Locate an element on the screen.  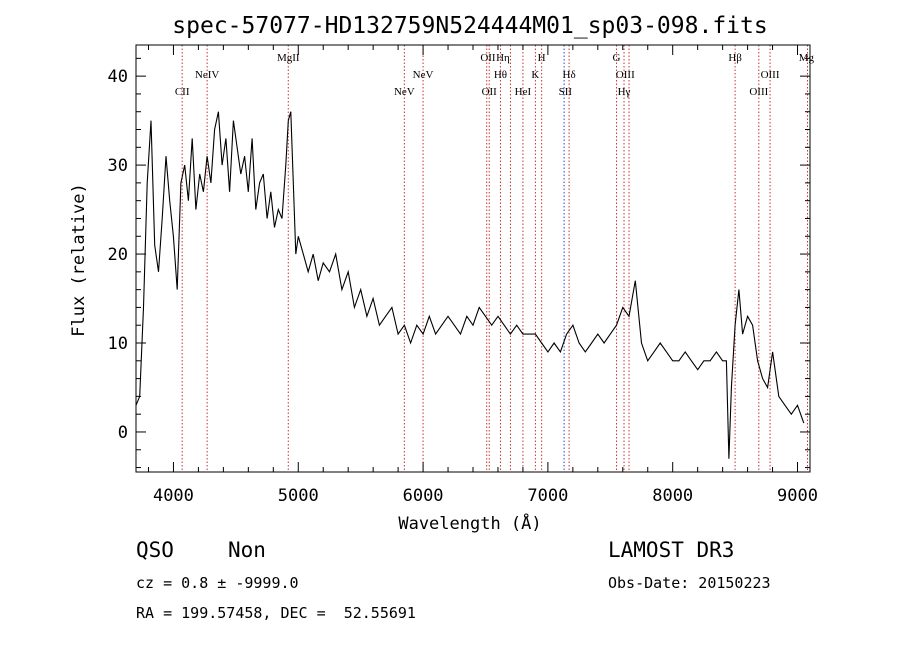
line-label-14: G is located at coordinates (617, 58).